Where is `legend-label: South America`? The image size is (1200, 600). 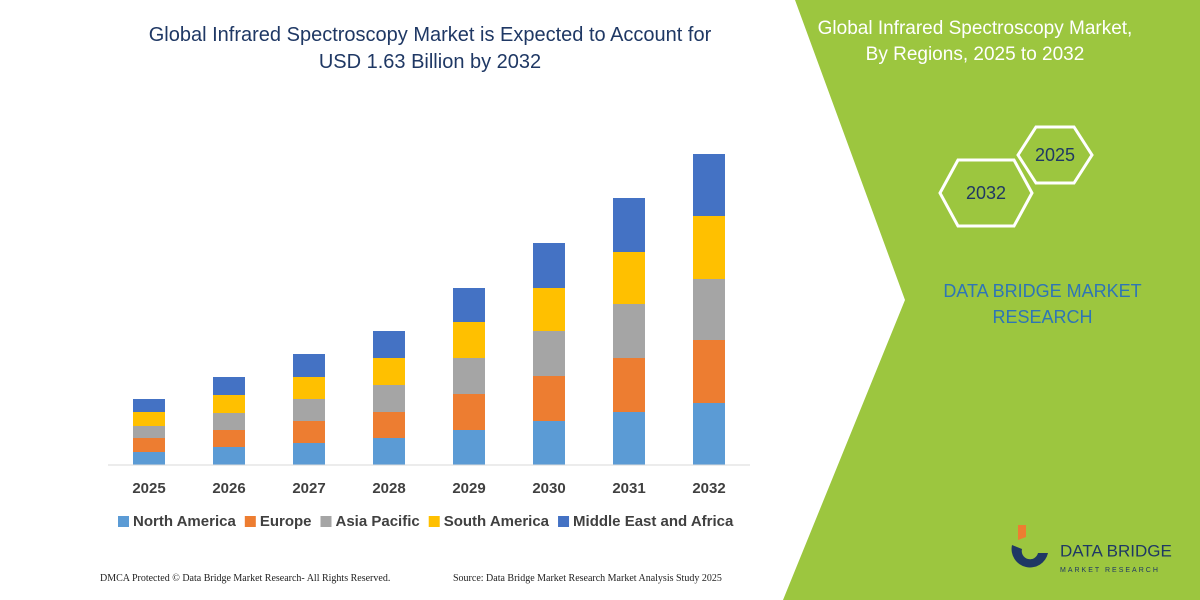
legend-label: South America is located at coordinates (497, 521).